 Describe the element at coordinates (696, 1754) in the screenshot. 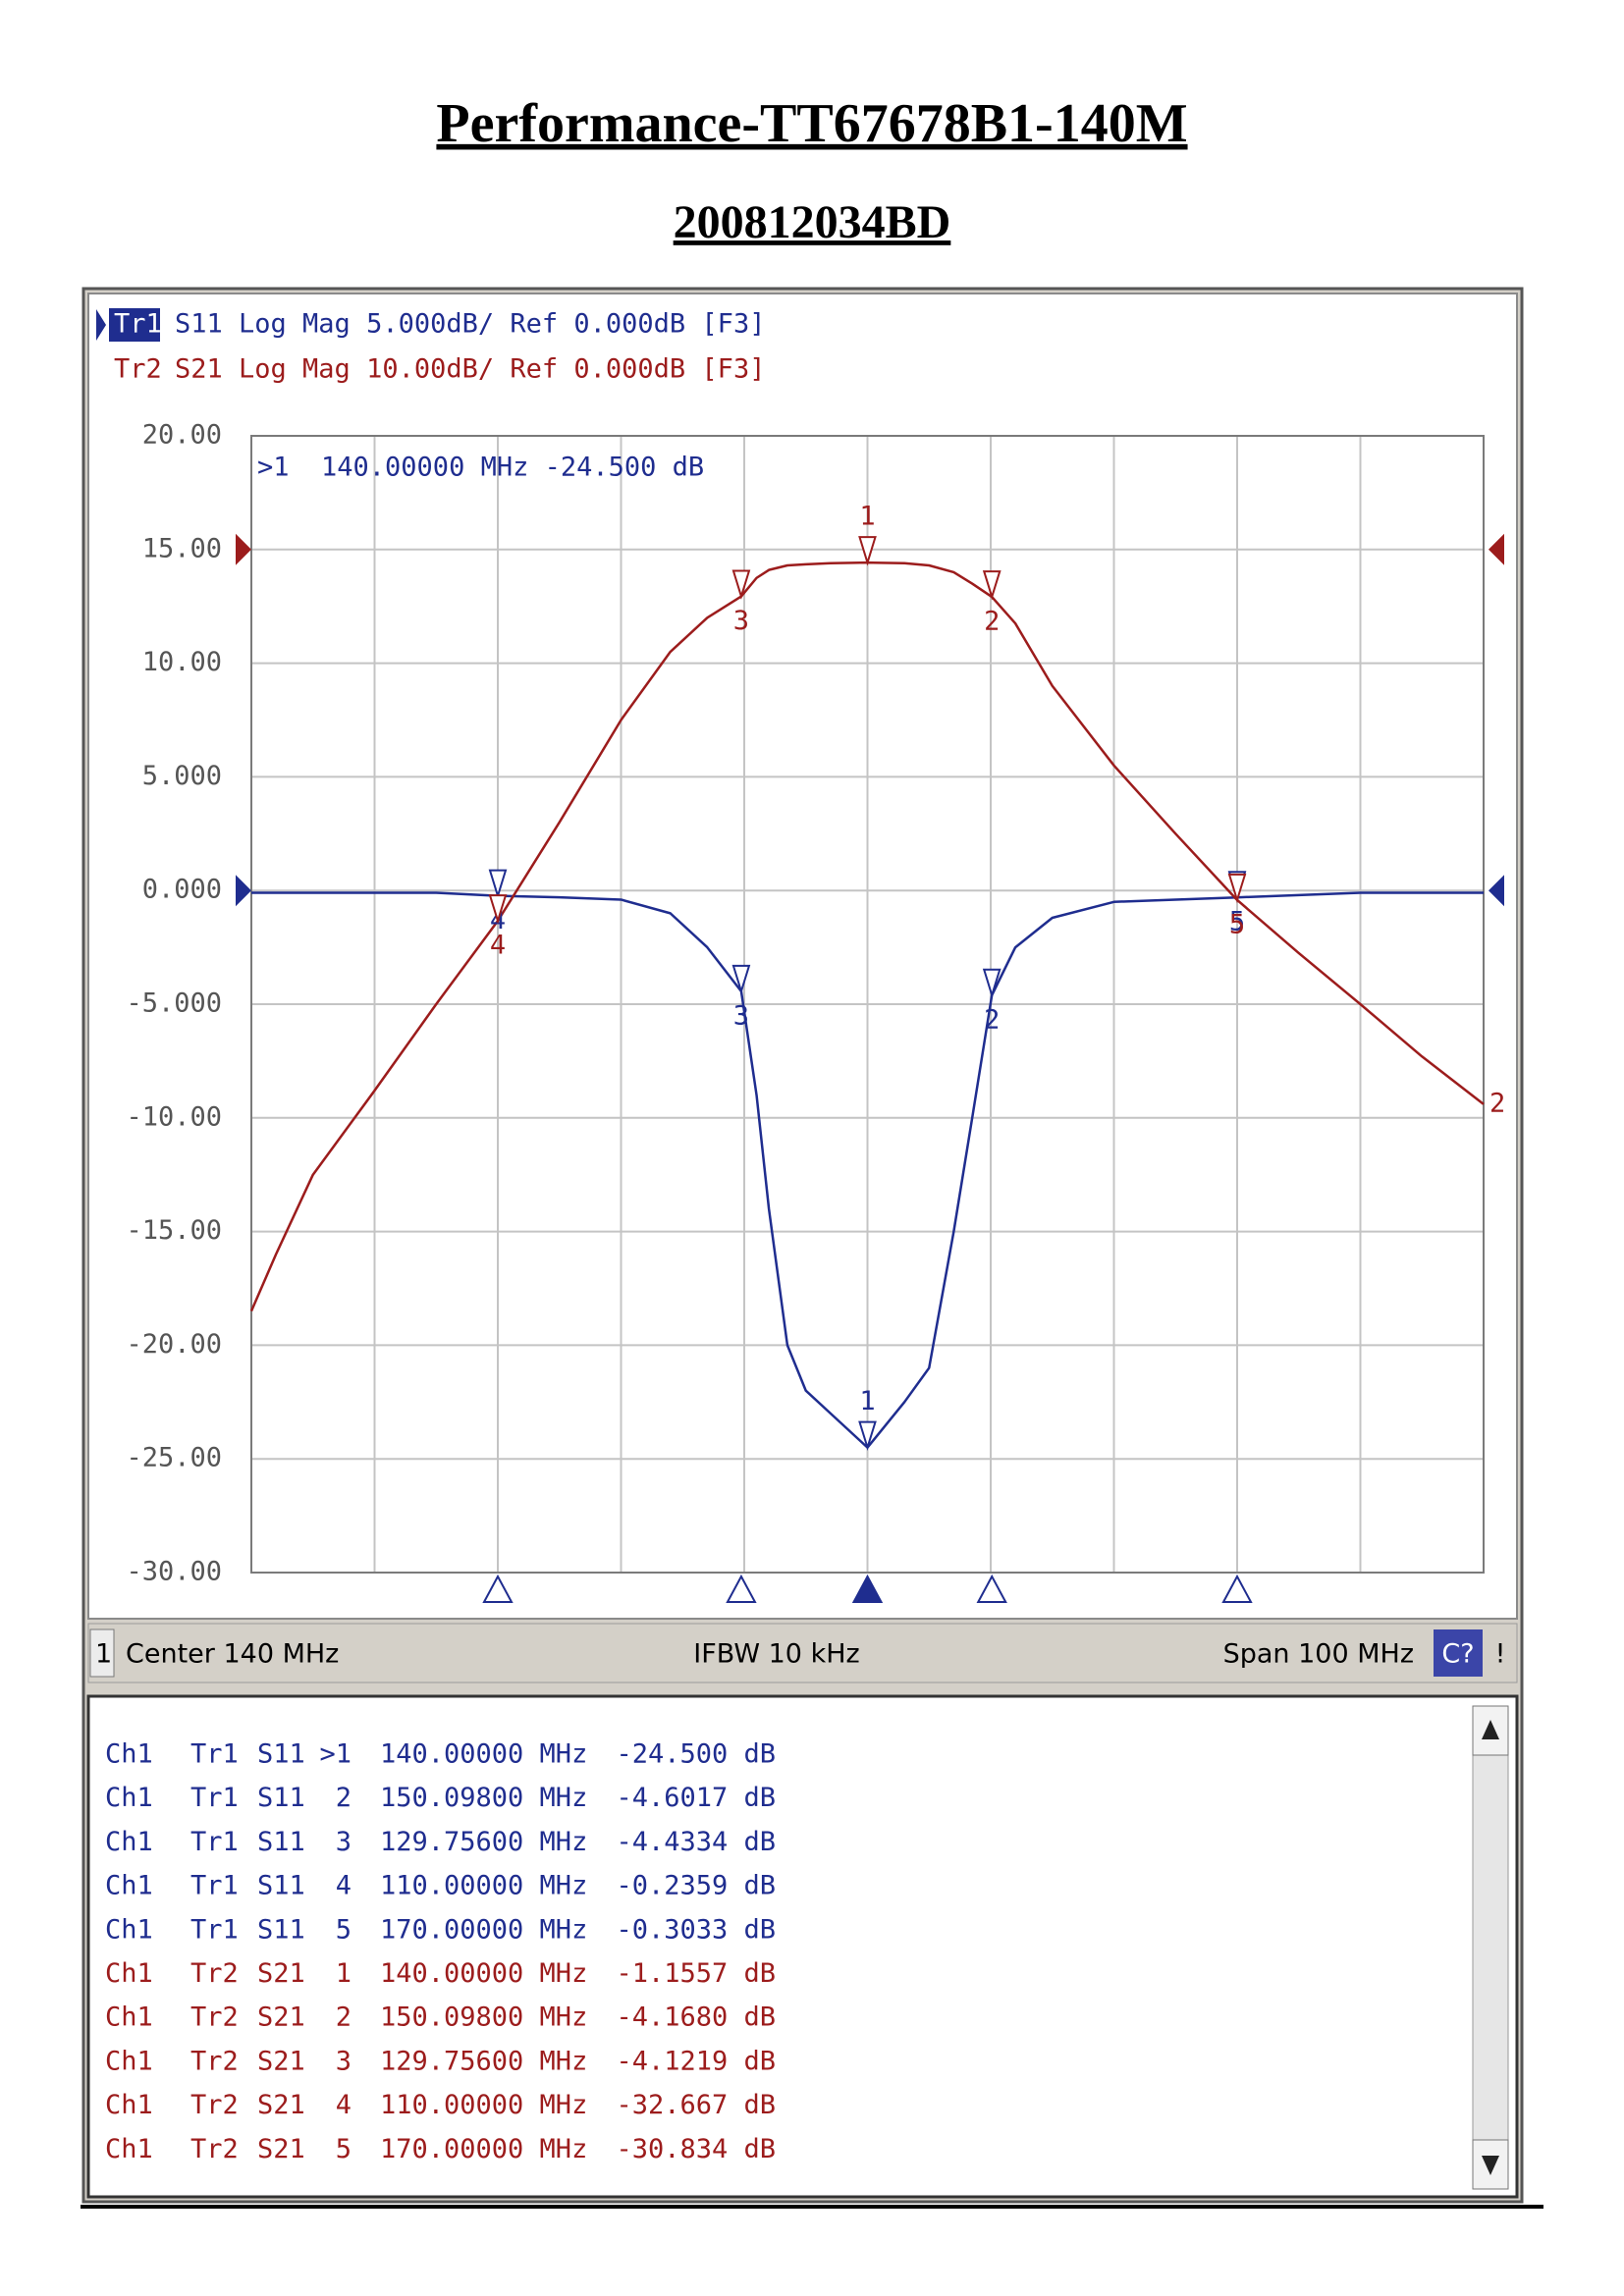

I see `marker-table-cell: -24.500 dB` at that location.